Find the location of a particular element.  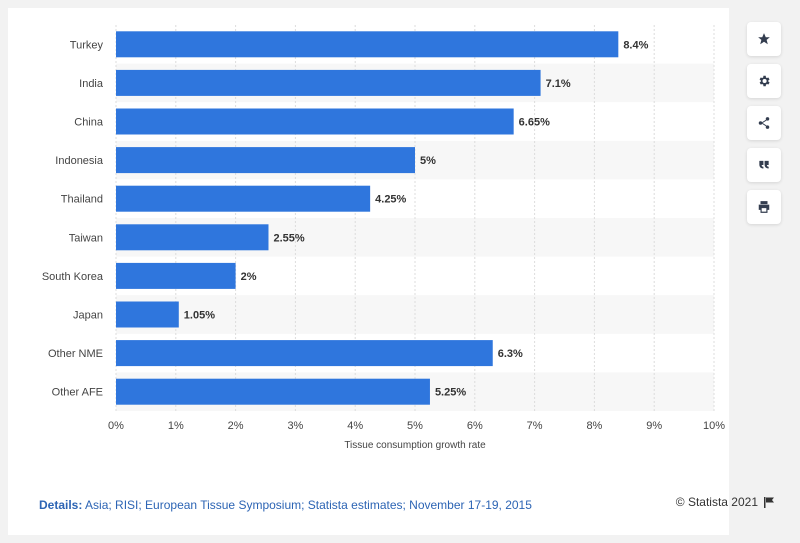

category-label: Indonesia is located at coordinates (79, 161).